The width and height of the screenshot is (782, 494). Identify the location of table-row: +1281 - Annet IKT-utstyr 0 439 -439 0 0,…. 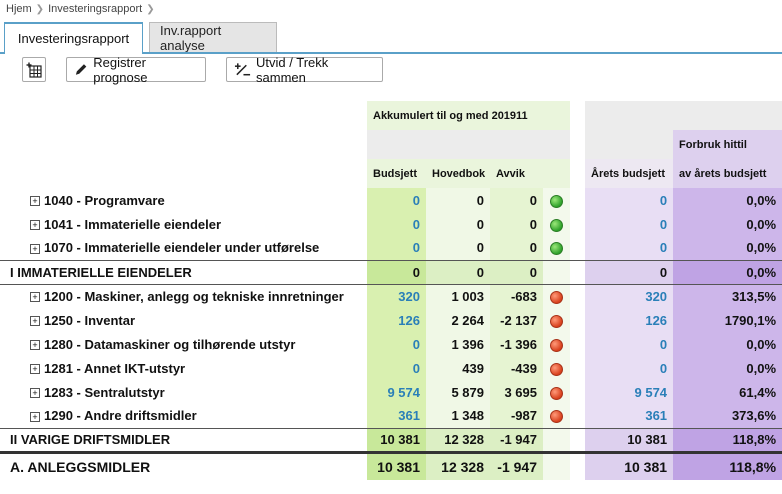
(391, 368).